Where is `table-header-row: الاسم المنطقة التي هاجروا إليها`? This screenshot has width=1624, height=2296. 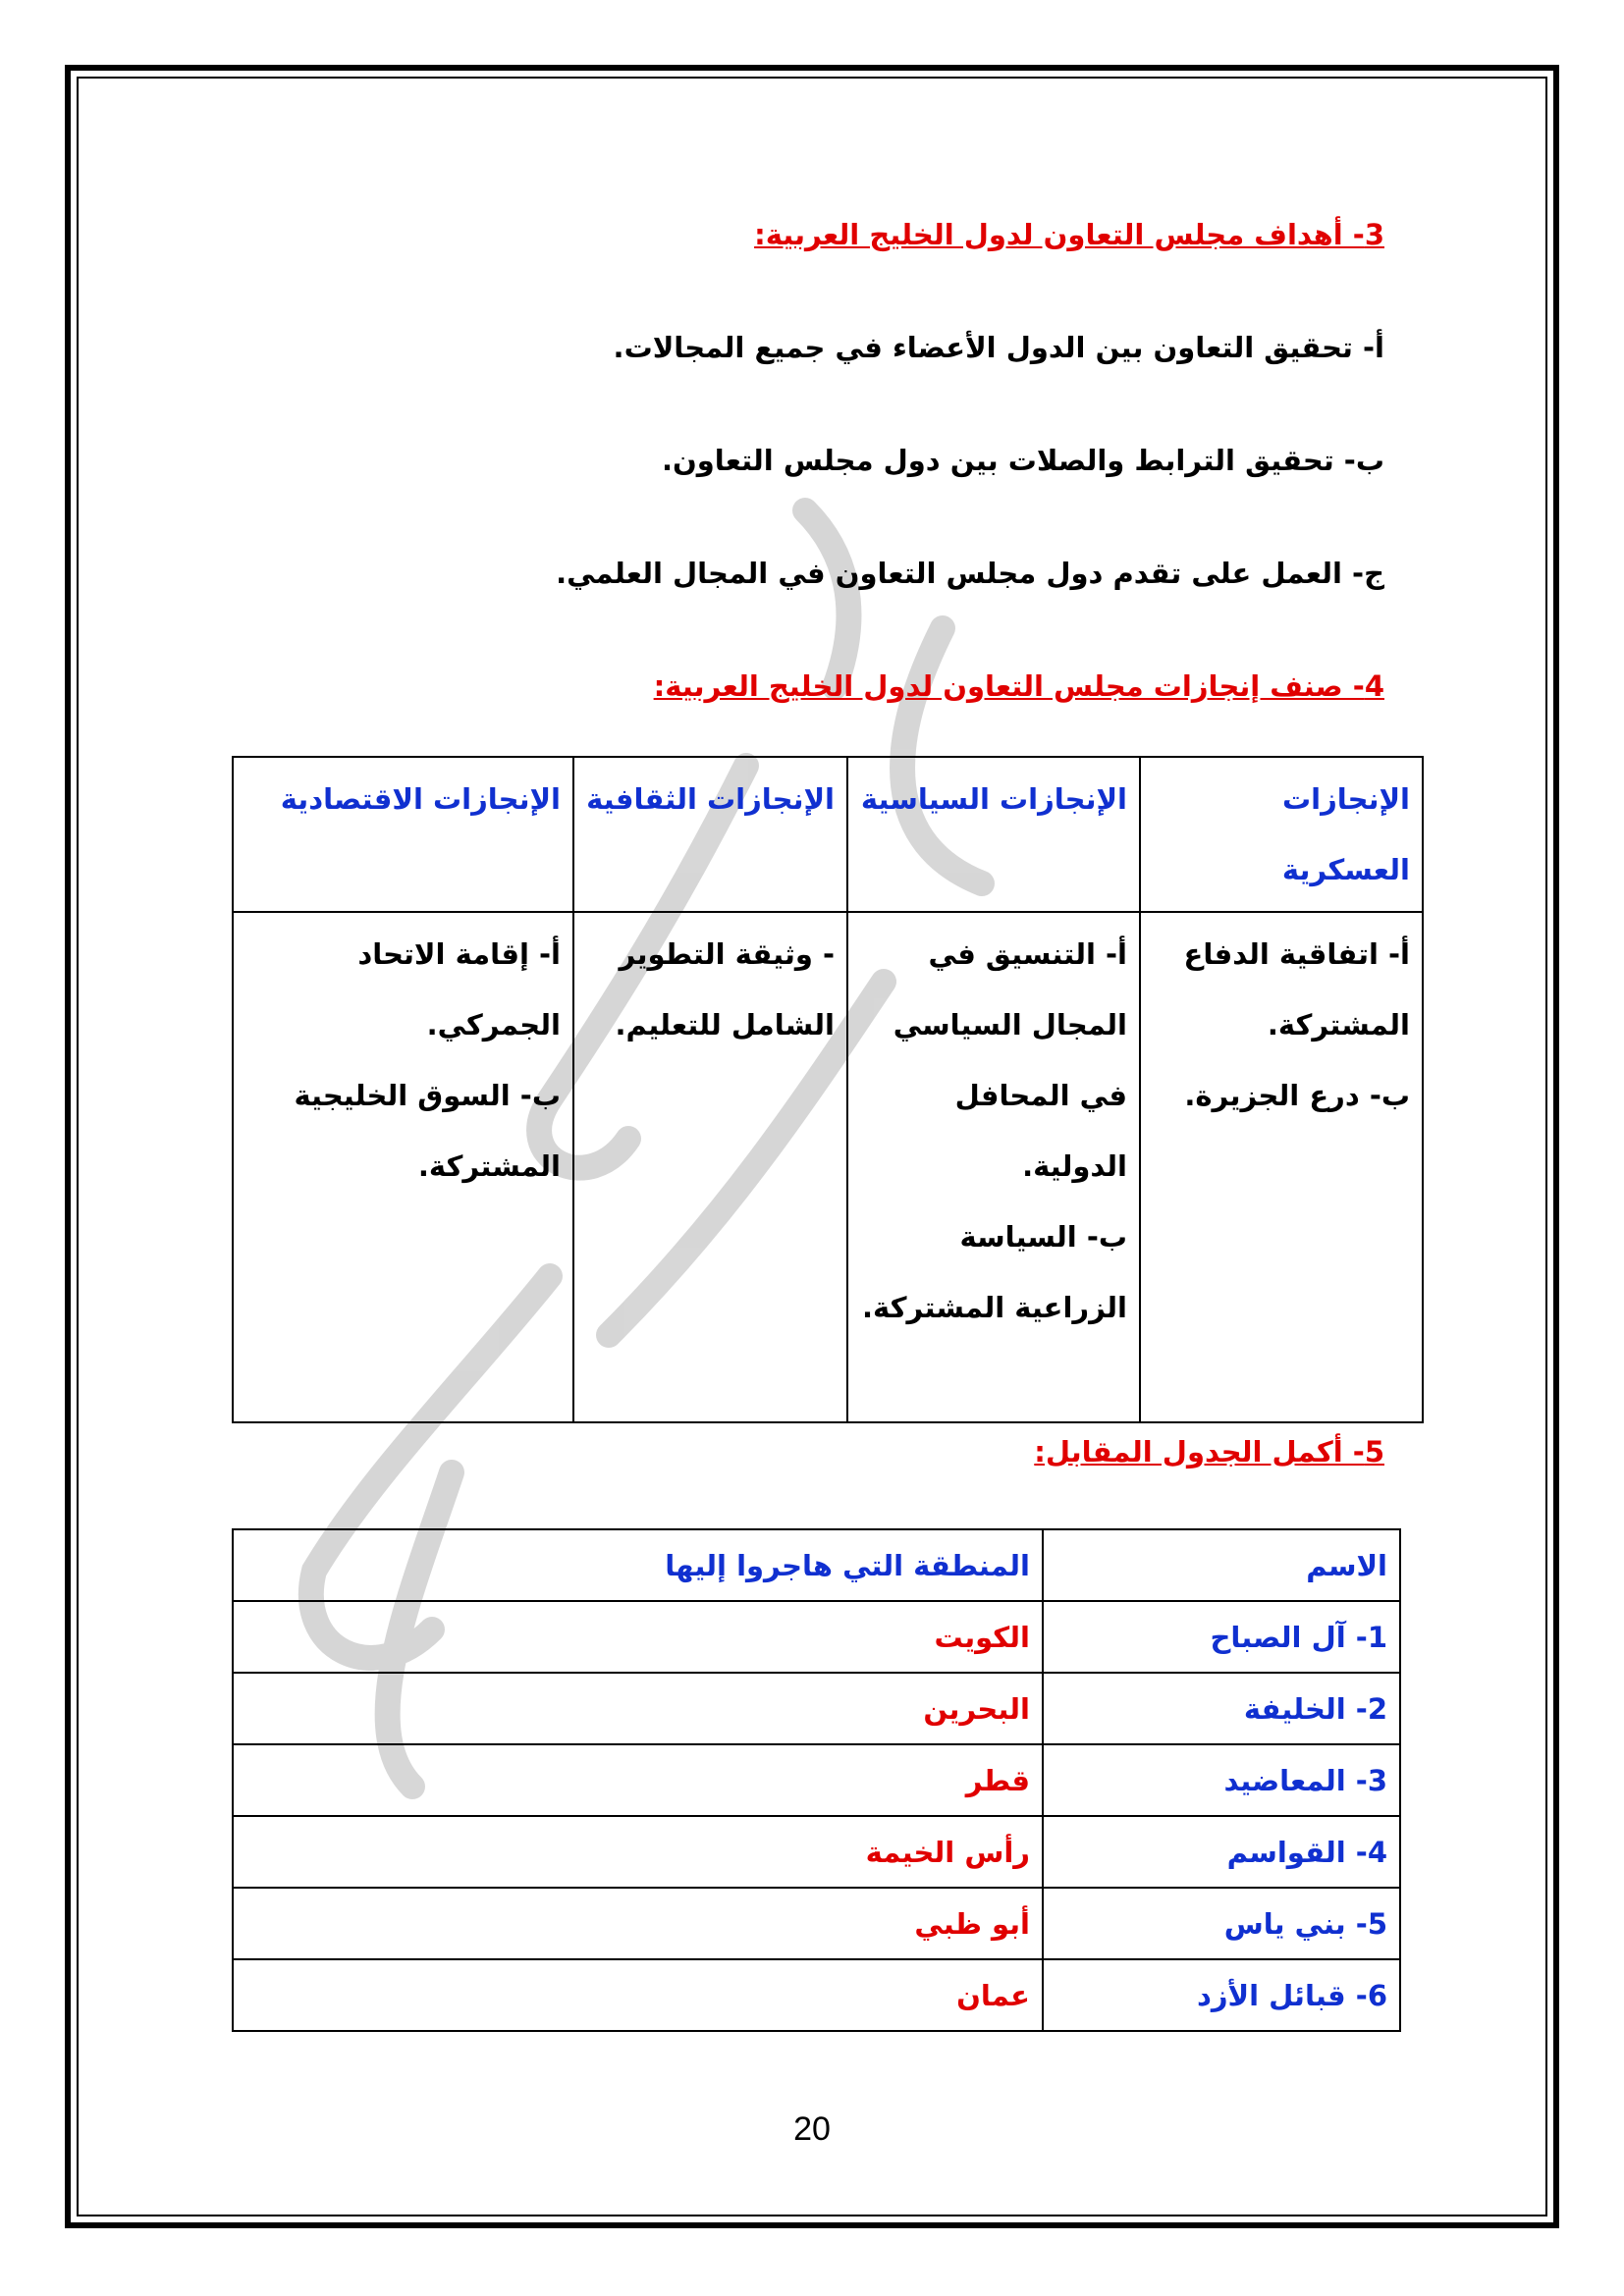
table-header-row: الاسم المنطقة التي هاجروا إليها is located at coordinates (816, 1565).